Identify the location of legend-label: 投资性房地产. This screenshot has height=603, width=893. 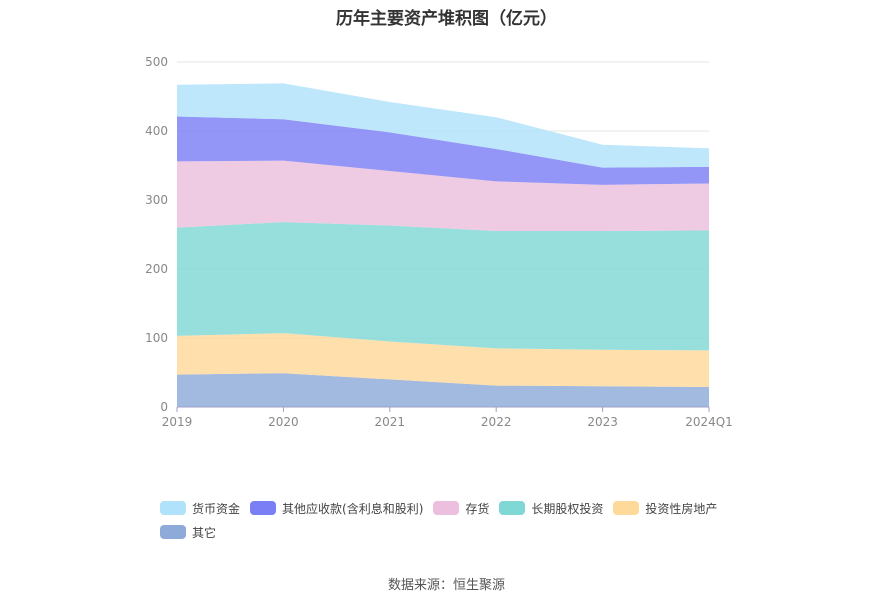
(681, 508).